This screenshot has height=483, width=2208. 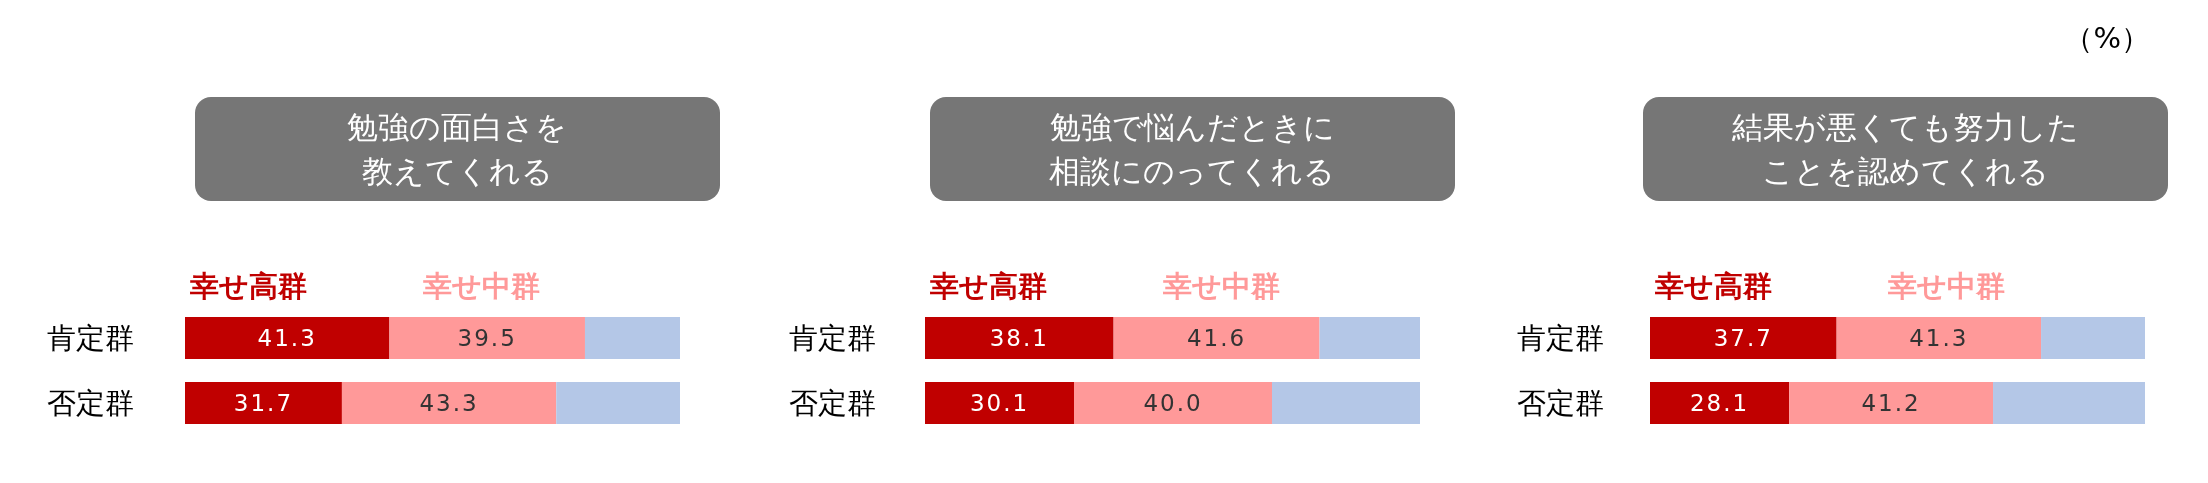 I want to click on data-label: 28.1, so click(x=1719, y=403).